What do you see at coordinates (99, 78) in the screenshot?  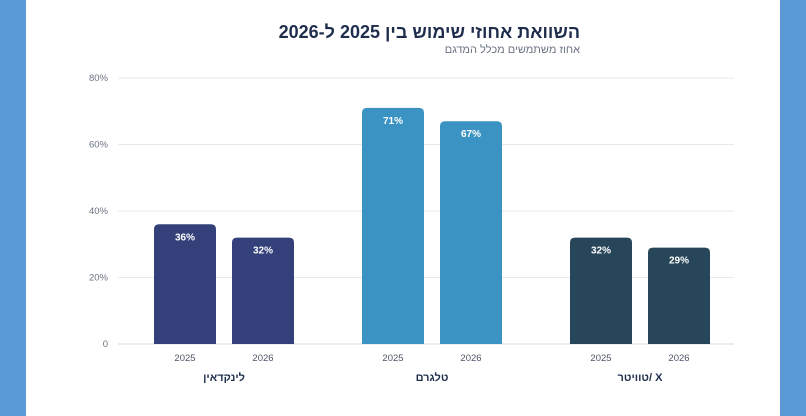 I see `y-tick-label: 80%` at bounding box center [99, 78].